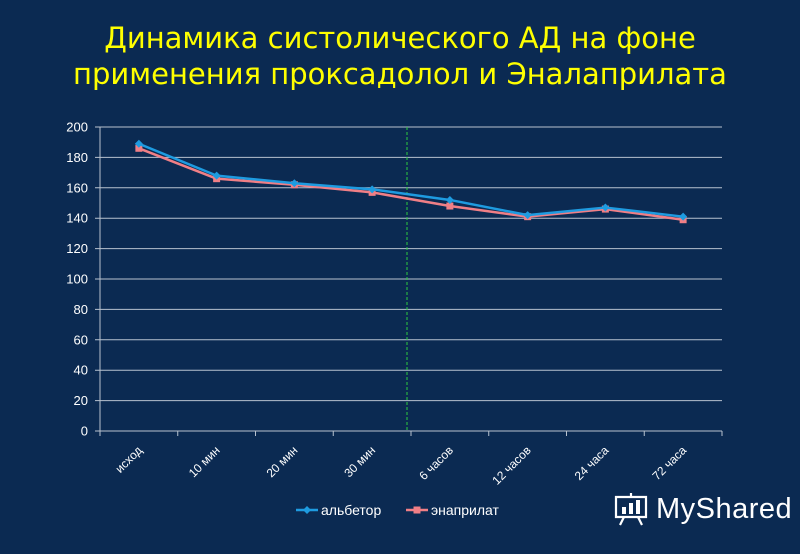  I want to click on y-axis-ticks: 0 20 40 60 80 100 120 140 160 180 200, so click(77, 279).